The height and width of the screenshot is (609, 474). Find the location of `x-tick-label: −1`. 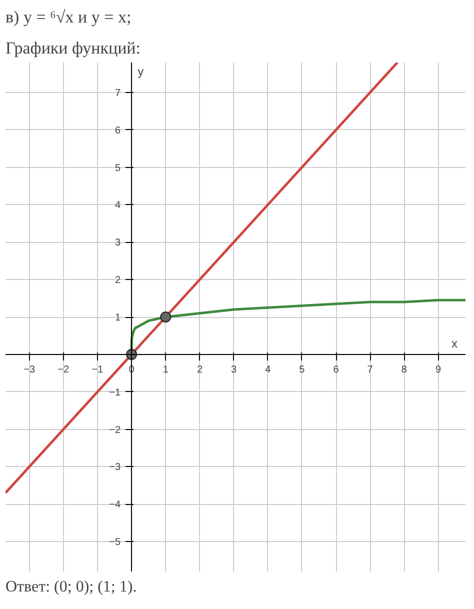

x-tick-label: −1 is located at coordinates (98, 370).